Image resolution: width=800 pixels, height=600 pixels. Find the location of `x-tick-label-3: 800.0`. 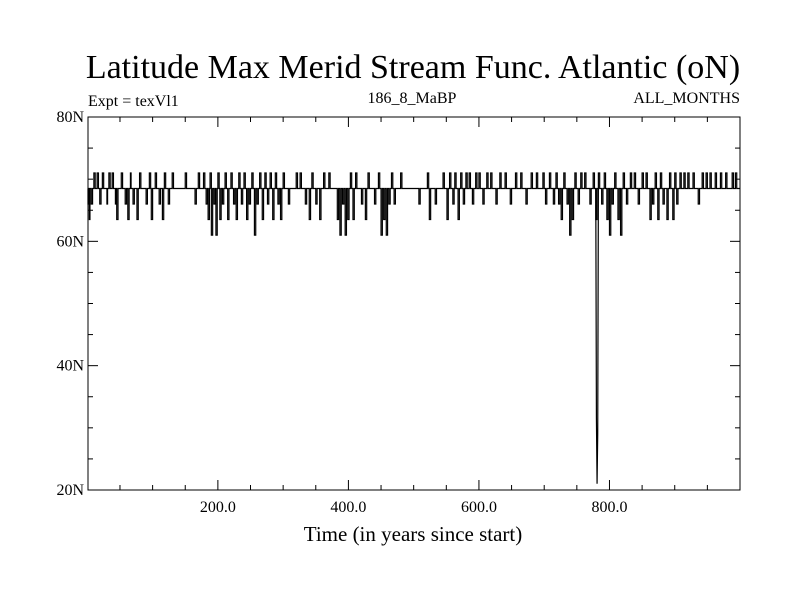

x-tick-label-3: 800.0 is located at coordinates (609, 507).